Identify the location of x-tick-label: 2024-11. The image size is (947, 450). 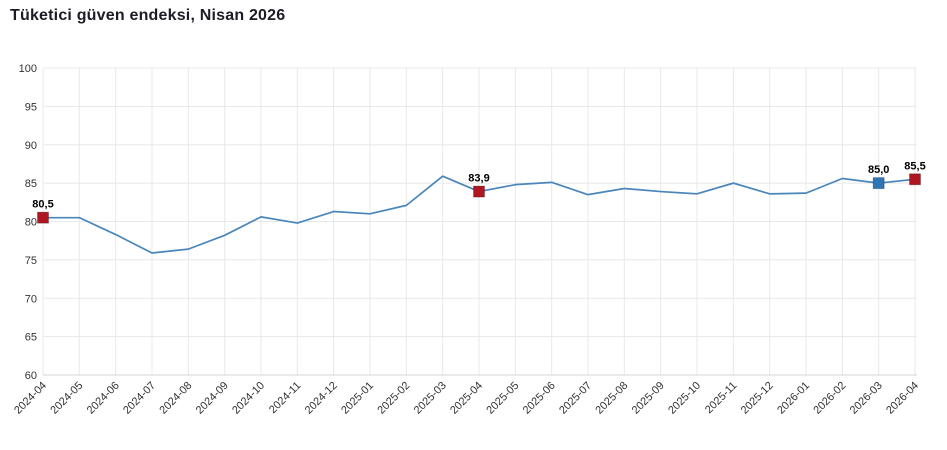
(285, 398).